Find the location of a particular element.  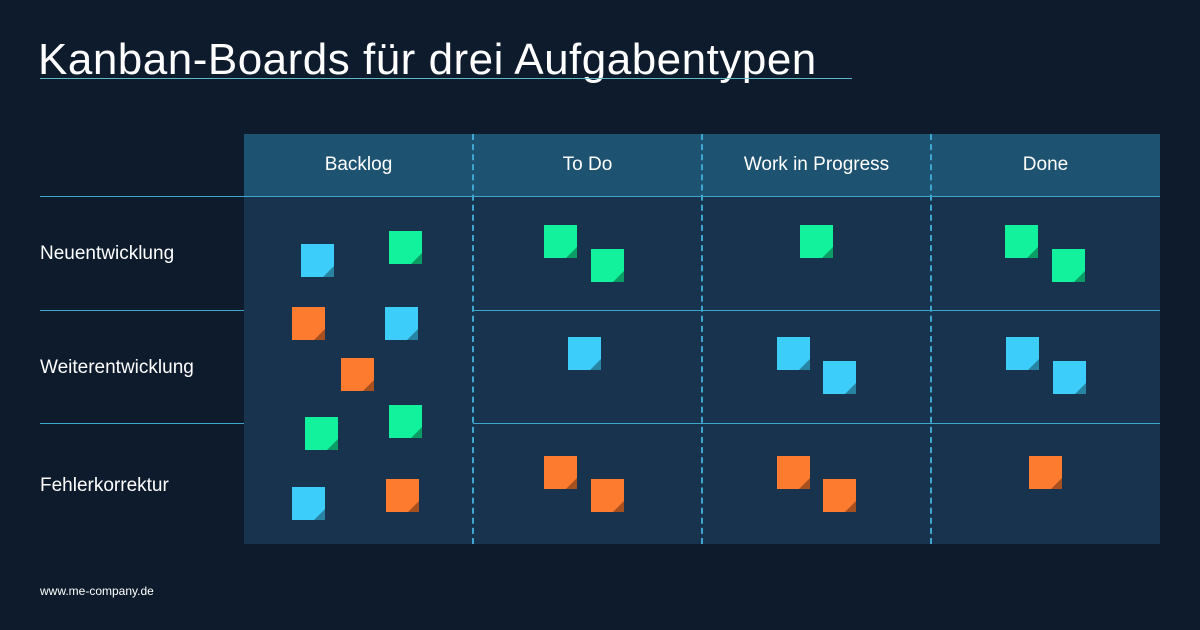

column-header-done: Done is located at coordinates (1045, 164).